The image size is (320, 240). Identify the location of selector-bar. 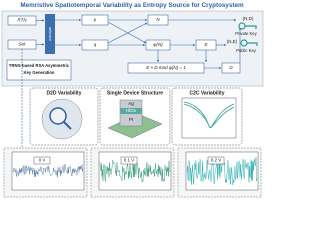
(50, 34).